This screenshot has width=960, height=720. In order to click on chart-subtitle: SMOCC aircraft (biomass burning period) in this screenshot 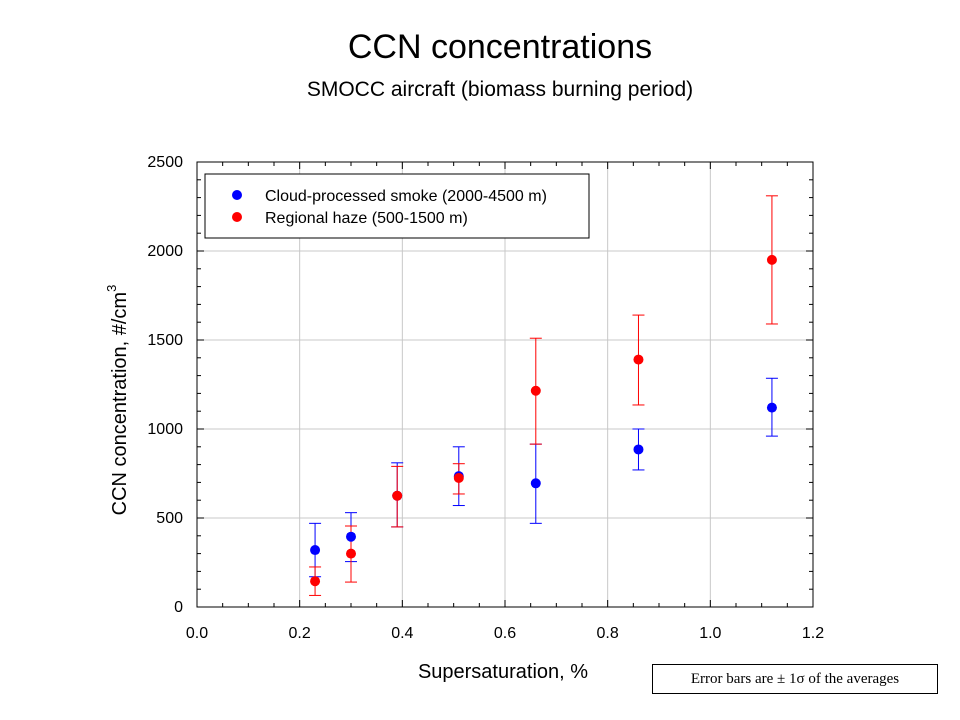, I will do `click(500, 89)`.